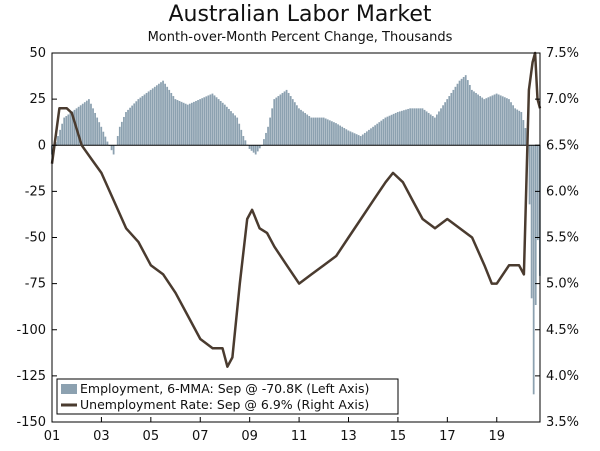 Image resolution: width=600 pixels, height=451 pixels. Describe the element at coordinates (562, 53) in the screenshot. I see `right-tick-label: 7.5%` at that location.